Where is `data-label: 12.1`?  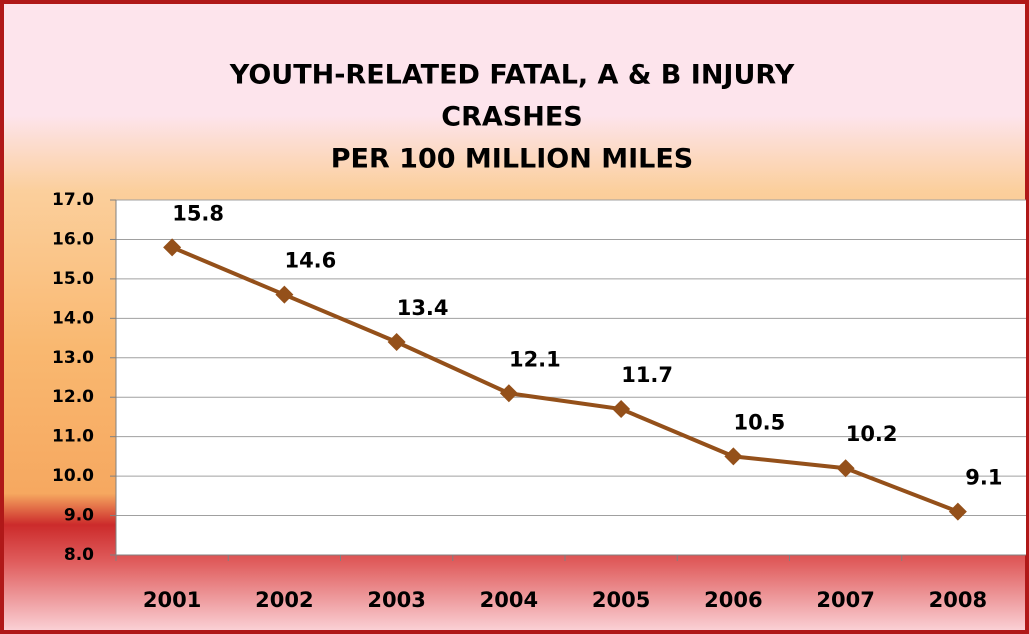
data-label: 12.1 is located at coordinates (535, 359).